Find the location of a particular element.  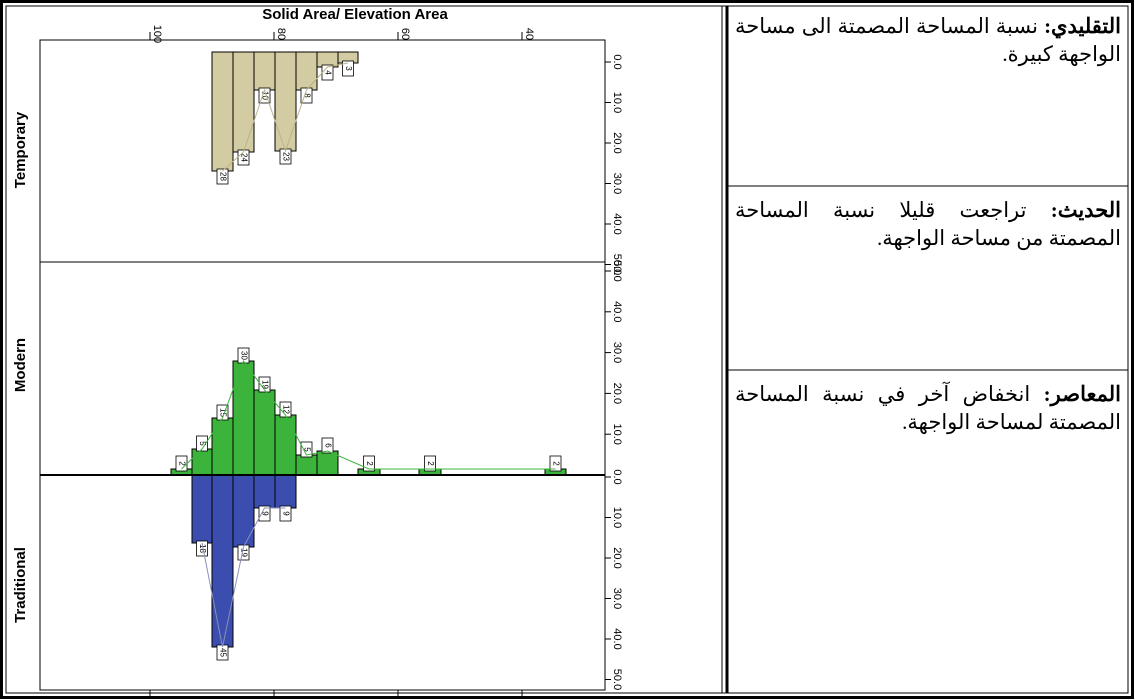

y-tick-label-temporary-0: 0.0 is located at coordinates (617, 61).